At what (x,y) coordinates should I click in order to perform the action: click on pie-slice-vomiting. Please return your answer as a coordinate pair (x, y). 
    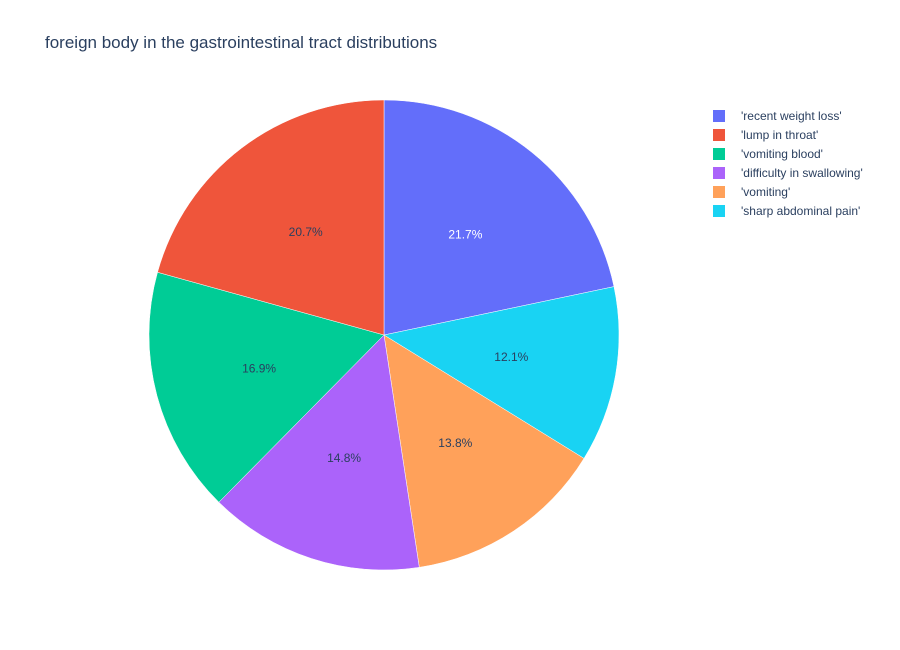
    Looking at the image, I should click on (484, 451).